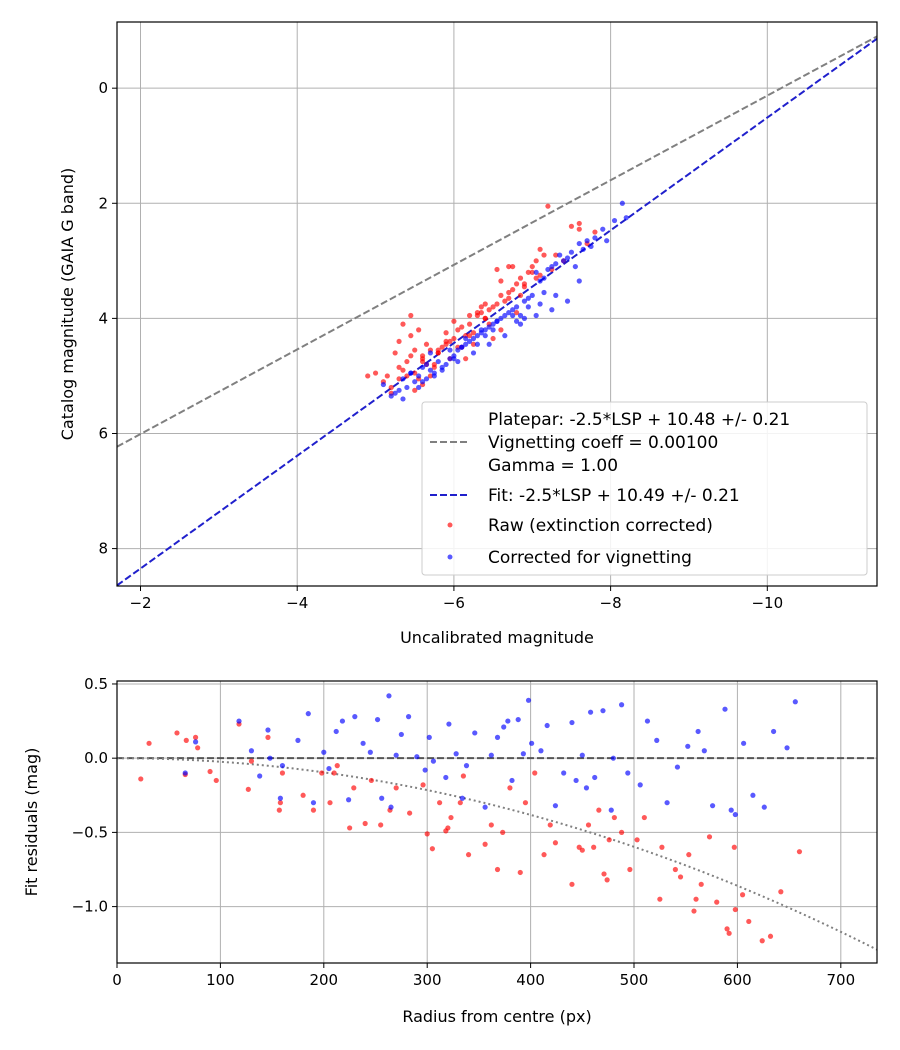  Describe the element at coordinates (614, 496) in the screenshot. I see `legend-entry-fit: Fit: -2.5*LSP + 10.49 +/- 0.21` at that location.